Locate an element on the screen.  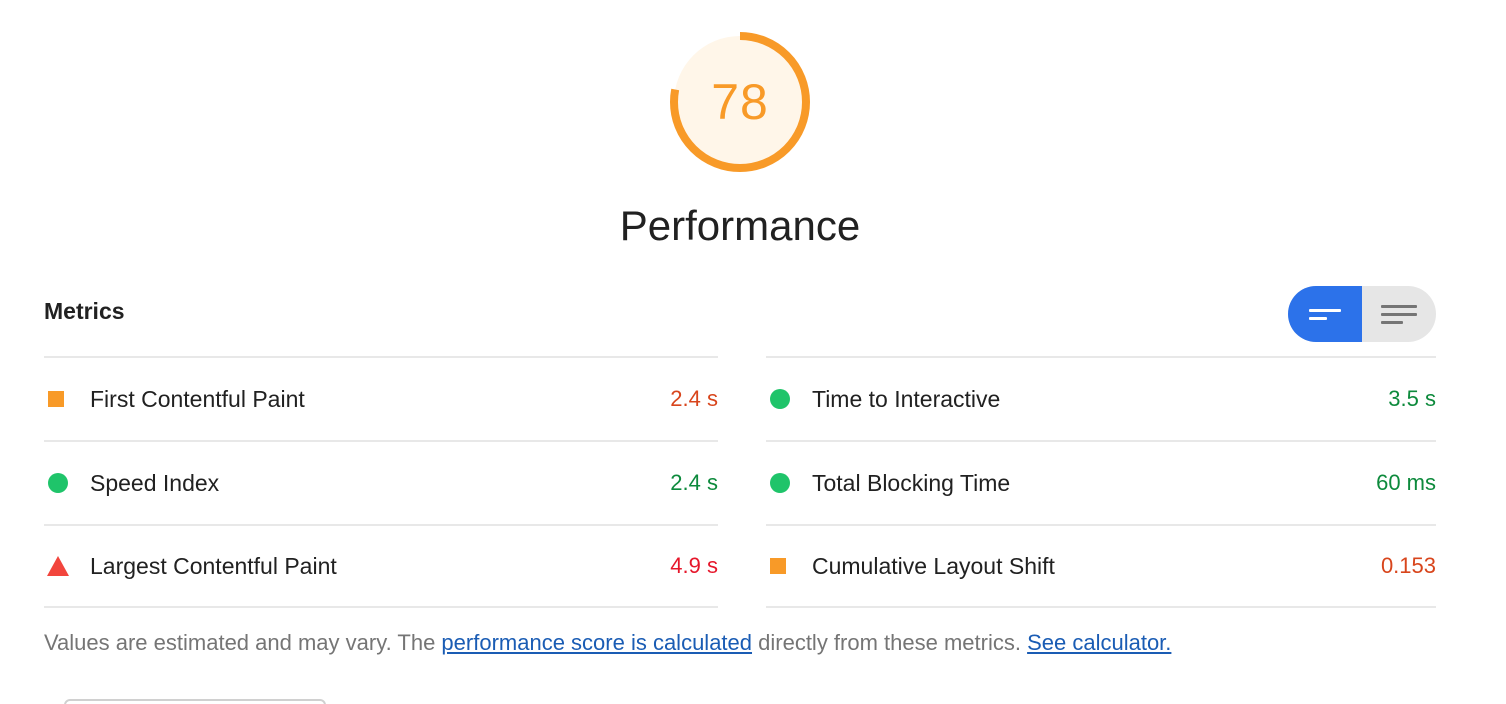
score-calculated-link: performance score is calculated is located at coordinates (597, 642).